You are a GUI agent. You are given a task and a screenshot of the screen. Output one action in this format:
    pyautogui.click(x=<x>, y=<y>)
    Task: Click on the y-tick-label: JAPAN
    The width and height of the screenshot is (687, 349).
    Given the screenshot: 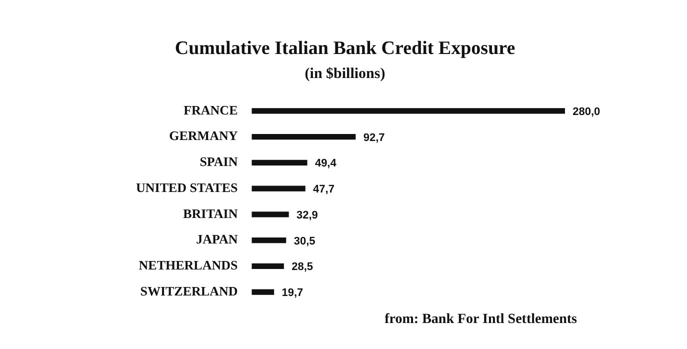 What is the action you would take?
    pyautogui.click(x=217, y=239)
    